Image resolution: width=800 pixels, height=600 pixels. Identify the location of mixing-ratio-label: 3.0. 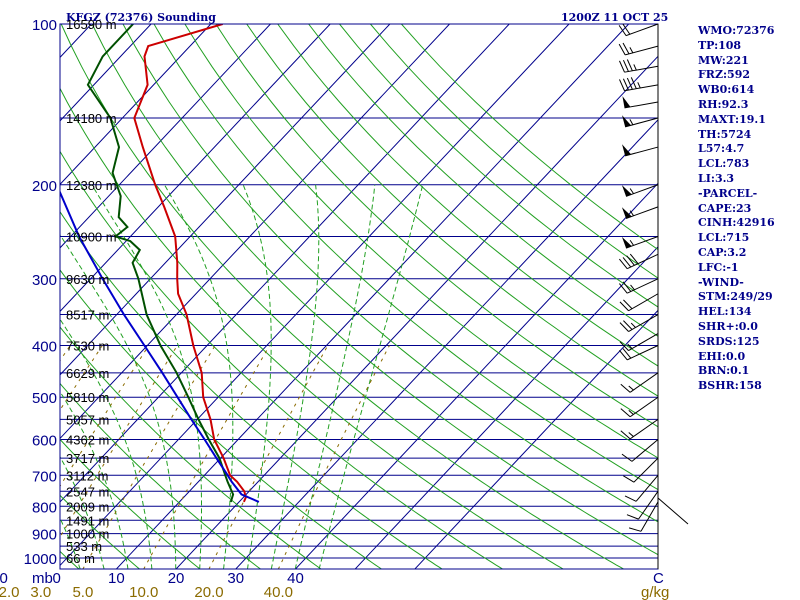
(40, 592).